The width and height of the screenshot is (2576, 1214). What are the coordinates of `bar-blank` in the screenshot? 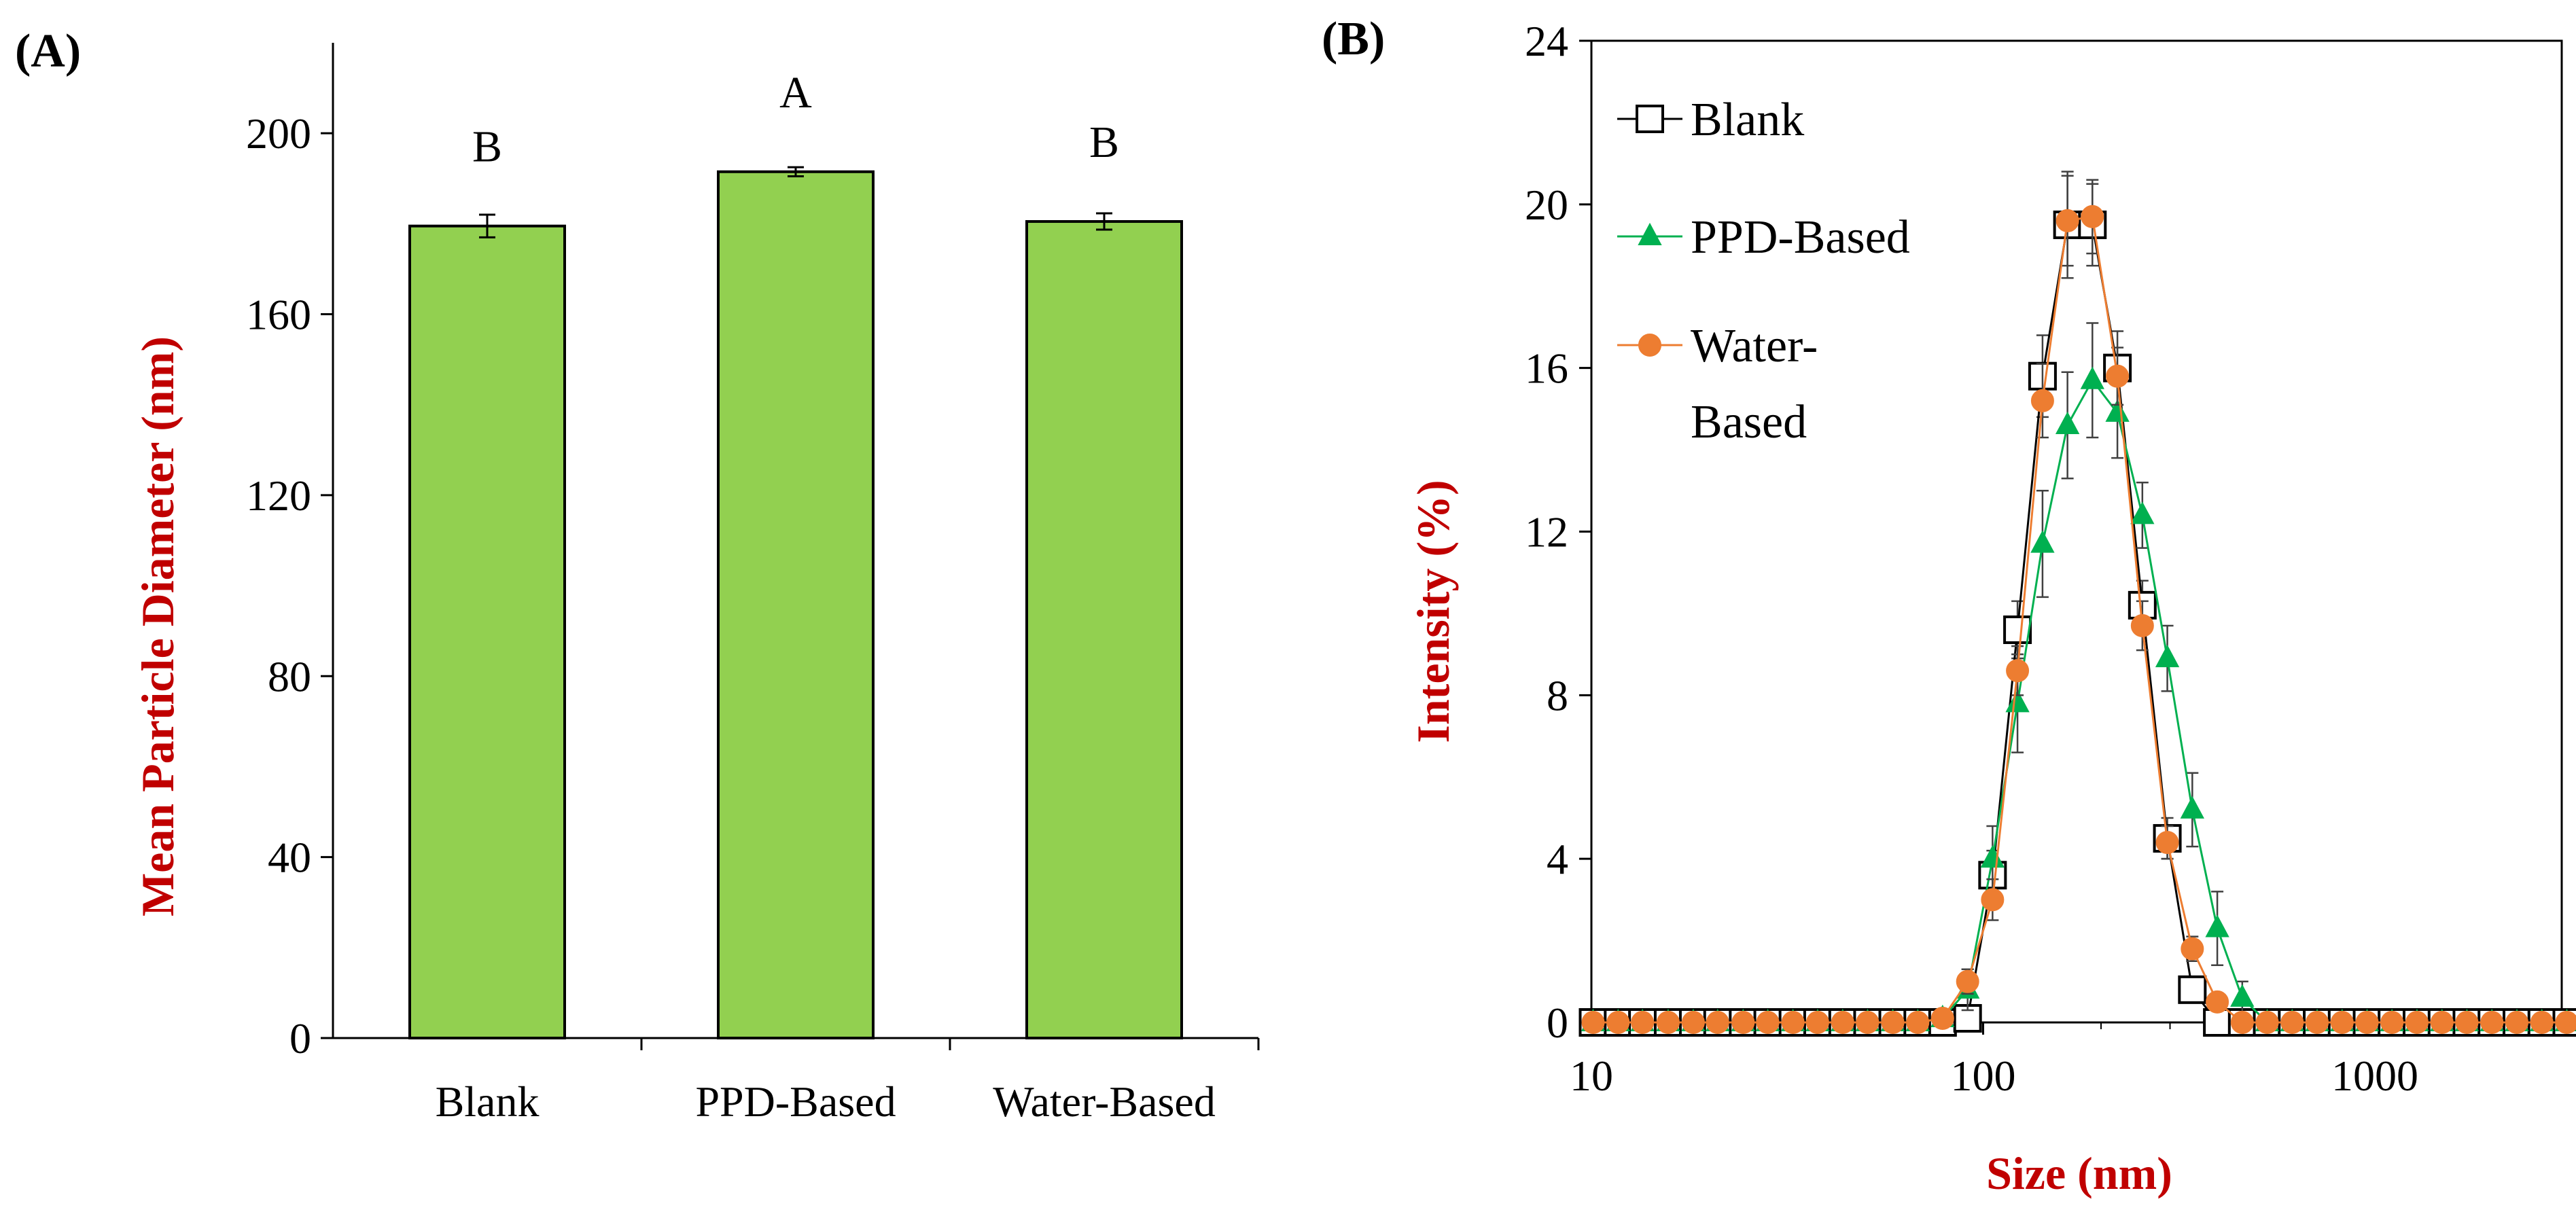 It's located at (487, 631).